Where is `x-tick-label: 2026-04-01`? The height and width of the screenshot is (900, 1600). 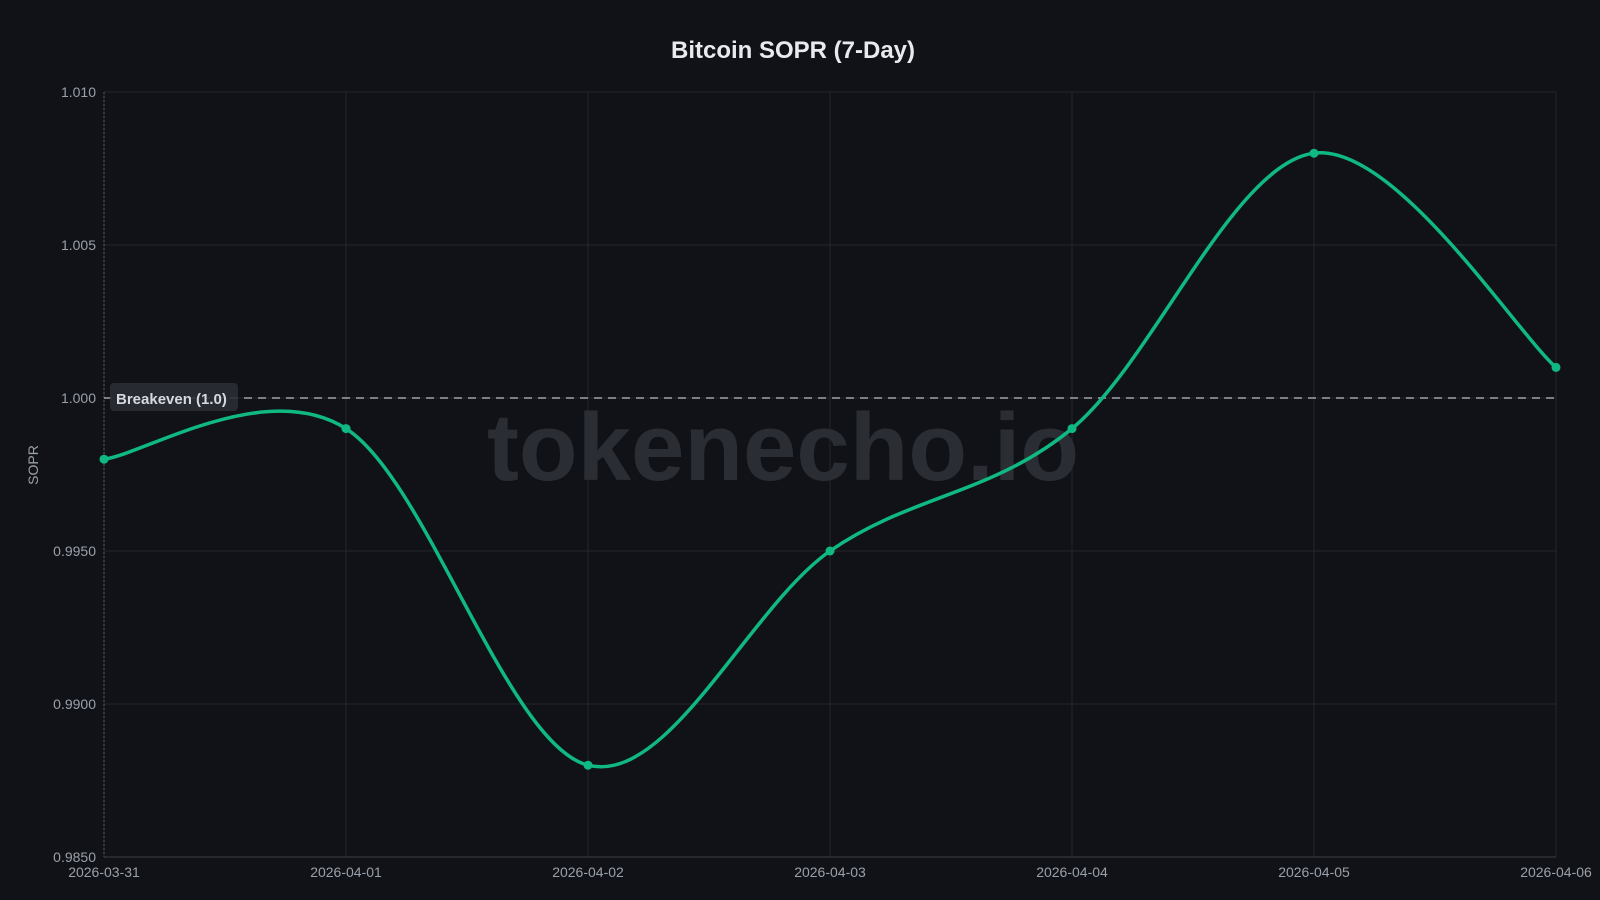
x-tick-label: 2026-04-01 is located at coordinates (346, 872).